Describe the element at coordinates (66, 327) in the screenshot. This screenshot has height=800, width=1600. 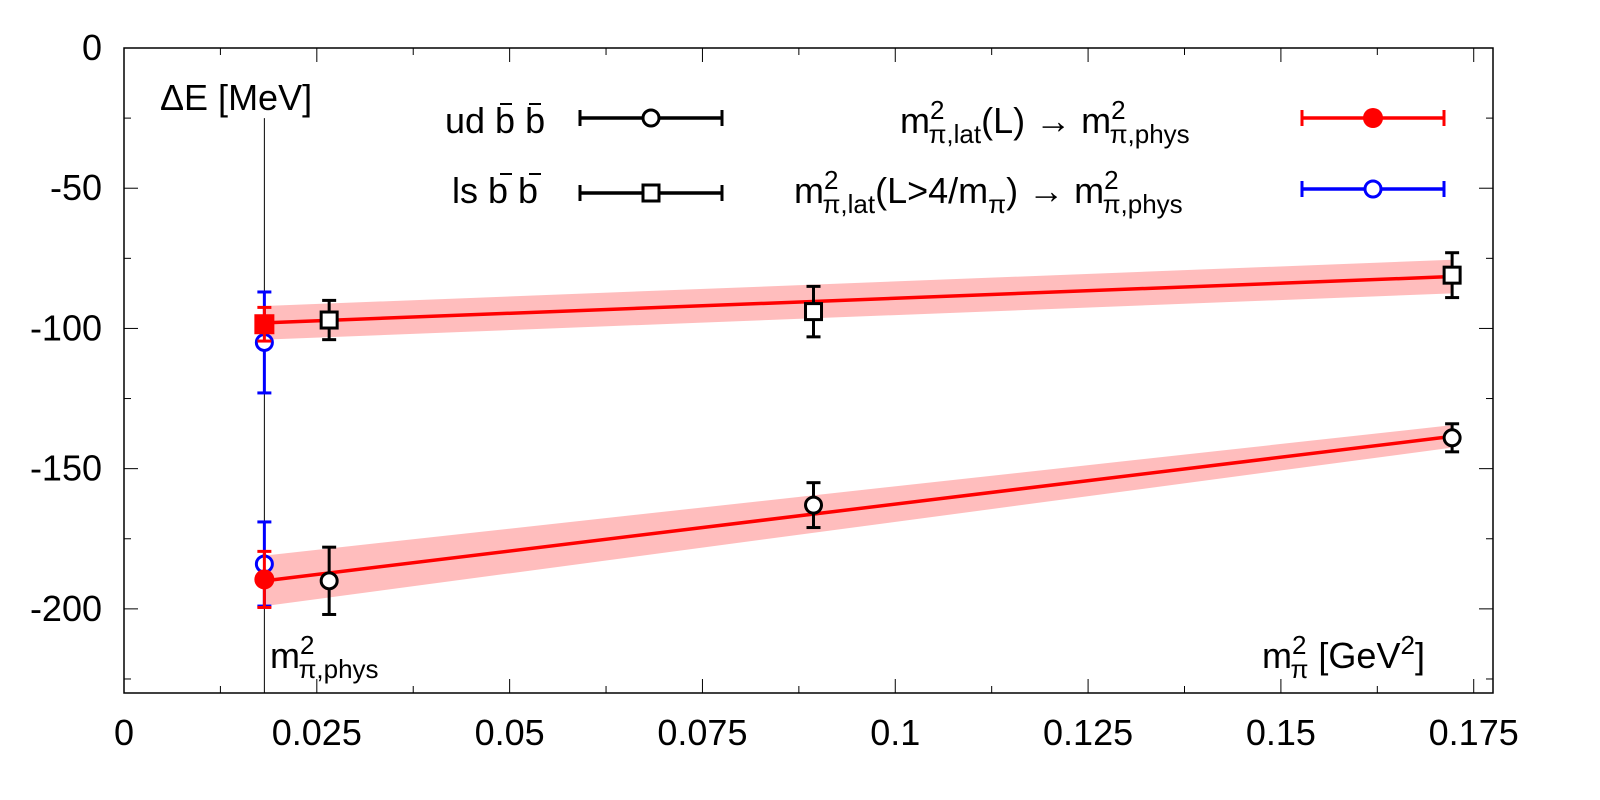
I see `y-tick-label: -100` at that location.